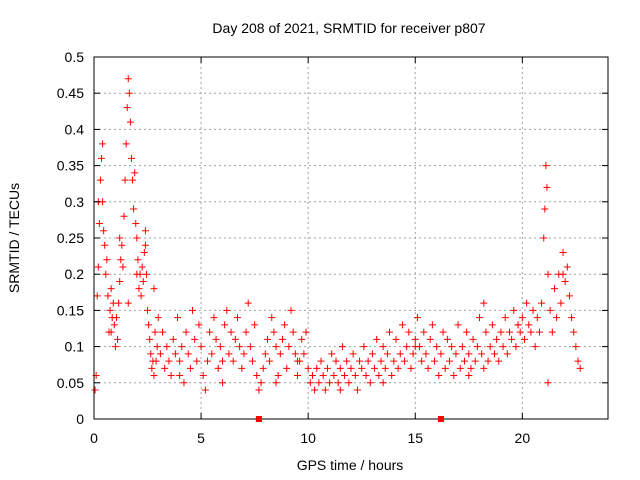 This screenshot has width=640, height=480. I want to click on x-tick-label: 5, so click(201, 438).